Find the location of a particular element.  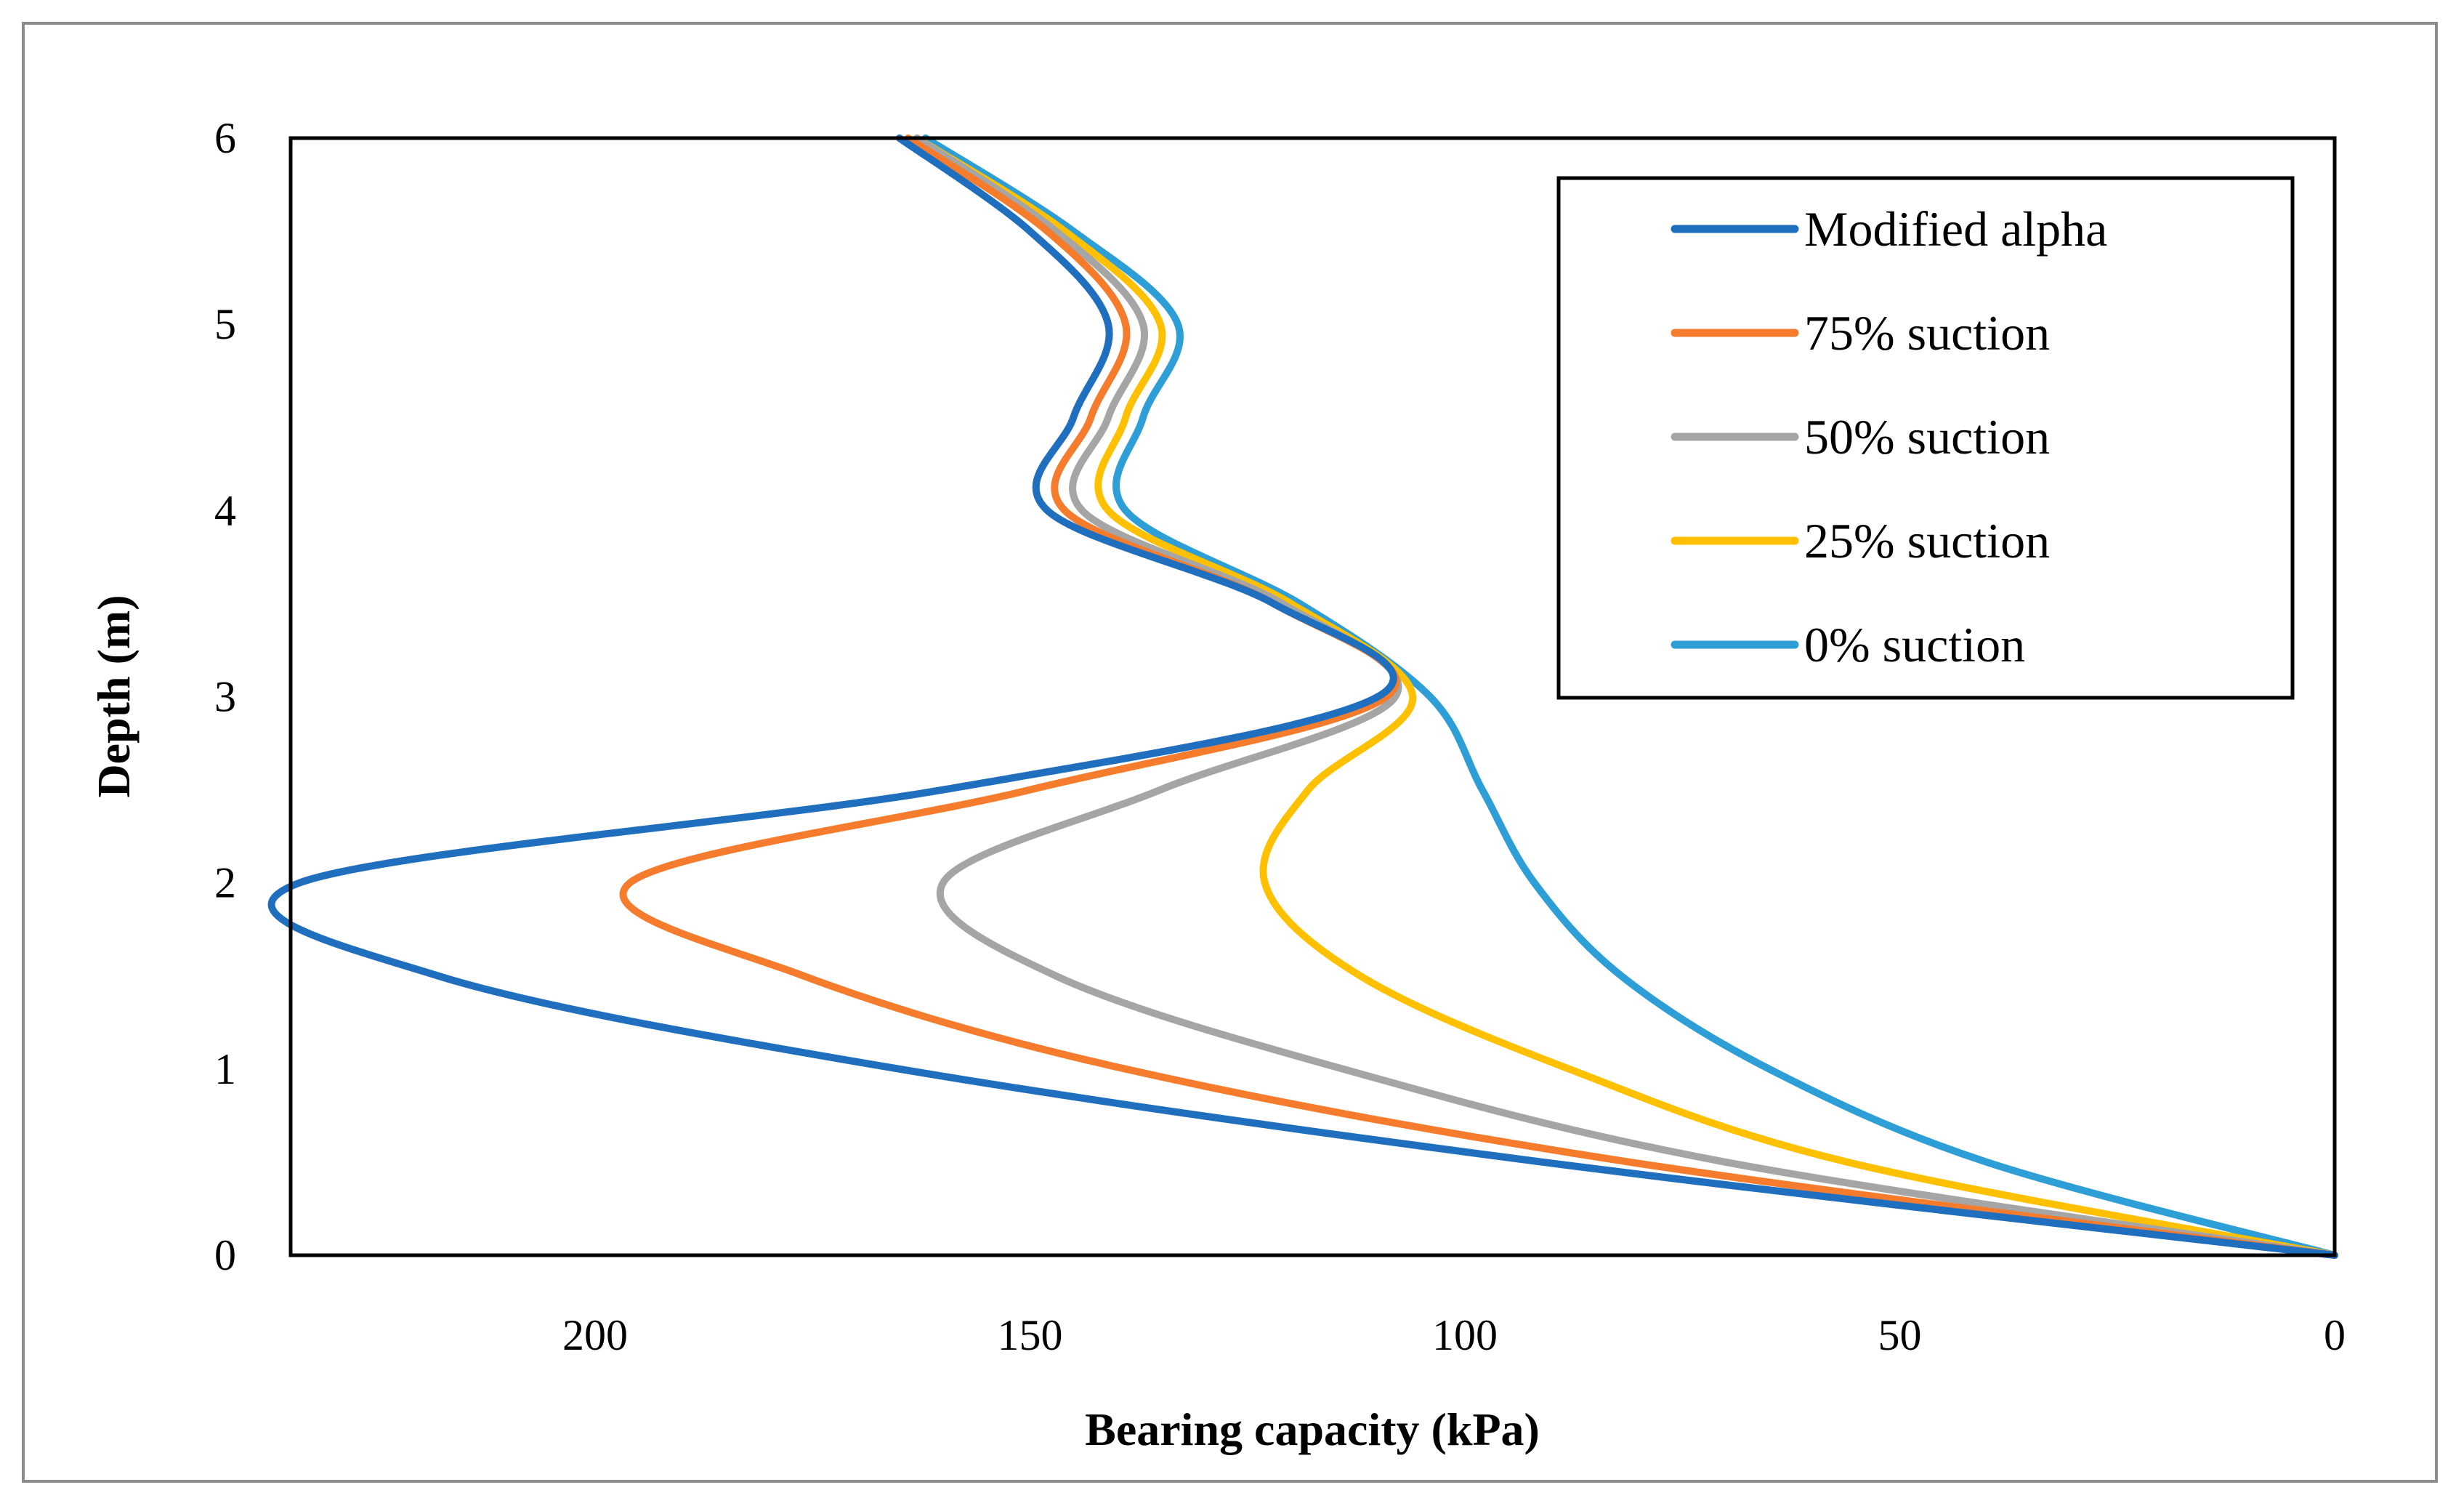

y-axis-ticks: 0 1 2 3 4 5 6 is located at coordinates (225, 697).